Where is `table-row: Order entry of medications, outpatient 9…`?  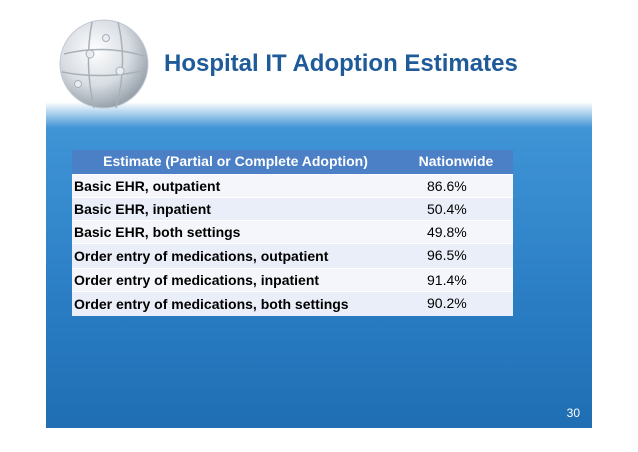 table-row: Order entry of medications, outpatient 9… is located at coordinates (292, 256).